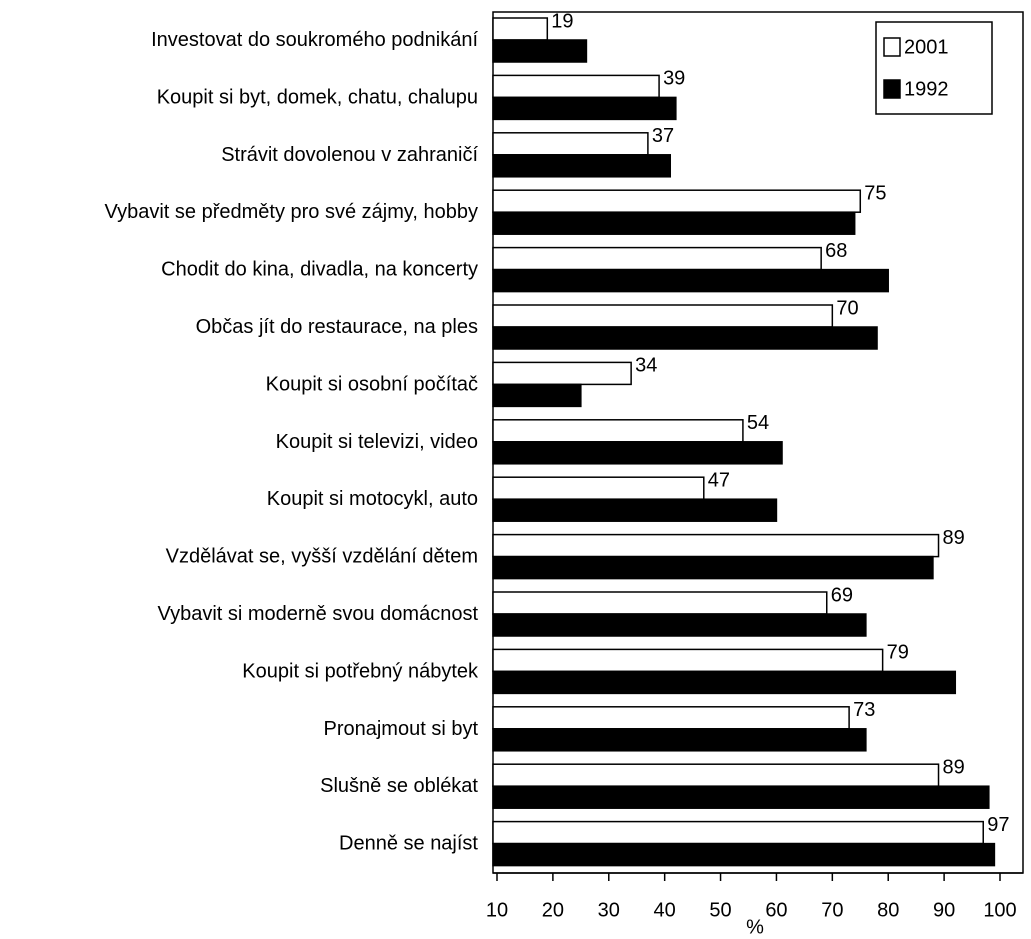 This screenshot has width=1031, height=939. Describe the element at coordinates (609, 910) in the screenshot. I see `x-tick-label: 30` at that location.